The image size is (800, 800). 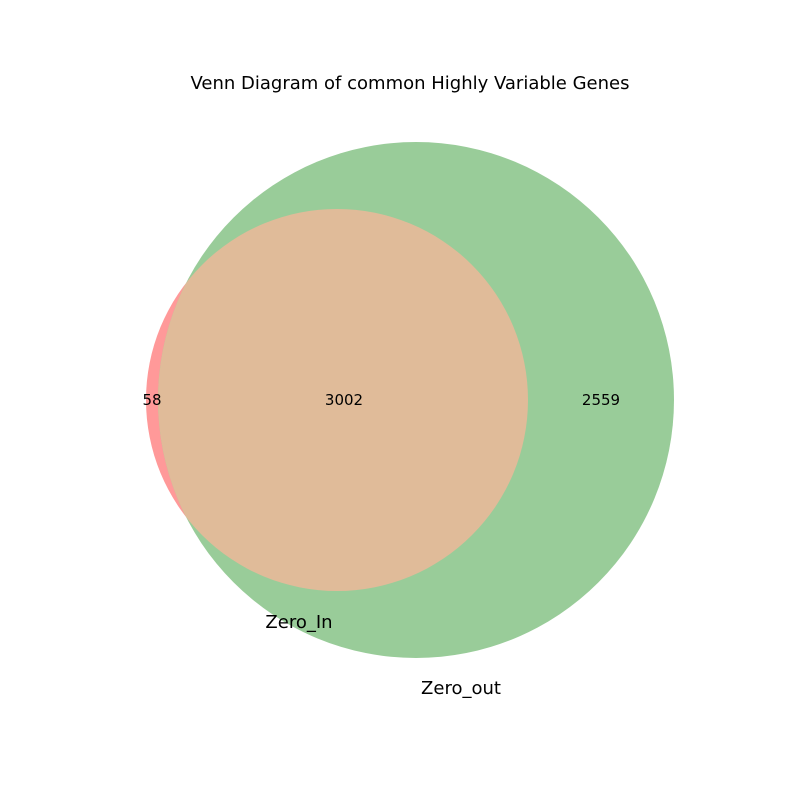 What do you see at coordinates (461, 688) in the screenshot?
I see `set-label-zero-out: Zero_out` at bounding box center [461, 688].